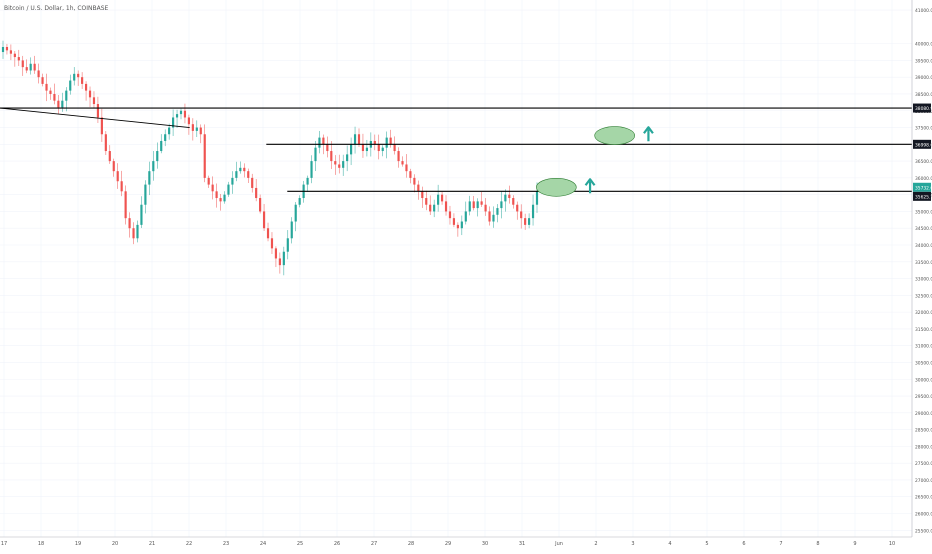 The image size is (932, 554). Describe the element at coordinates (56, 8) in the screenshot. I see `chart-title: Bitcoin / U.S. Dollar, 1h, COINBASE` at that location.